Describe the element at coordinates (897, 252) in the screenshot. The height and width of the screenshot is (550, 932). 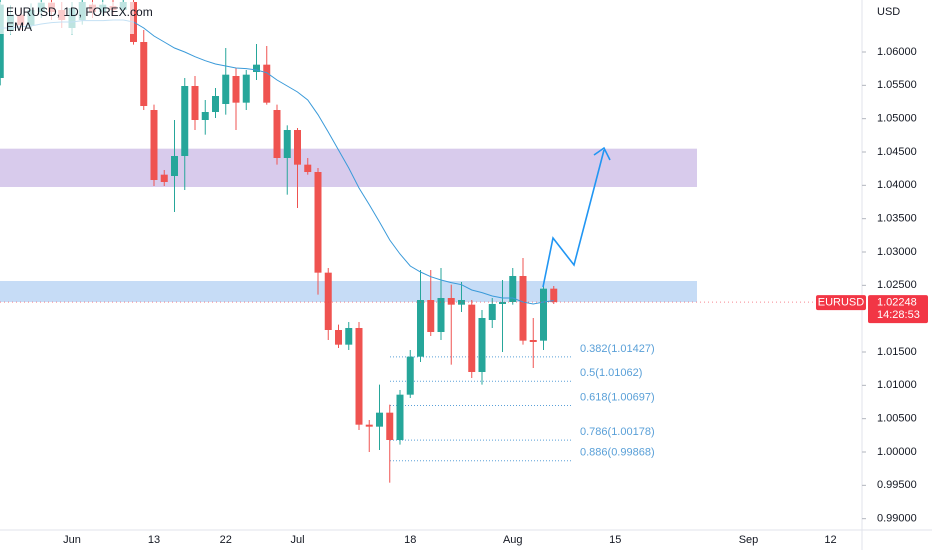
I see `y-tick-label: 1.03000` at that location.